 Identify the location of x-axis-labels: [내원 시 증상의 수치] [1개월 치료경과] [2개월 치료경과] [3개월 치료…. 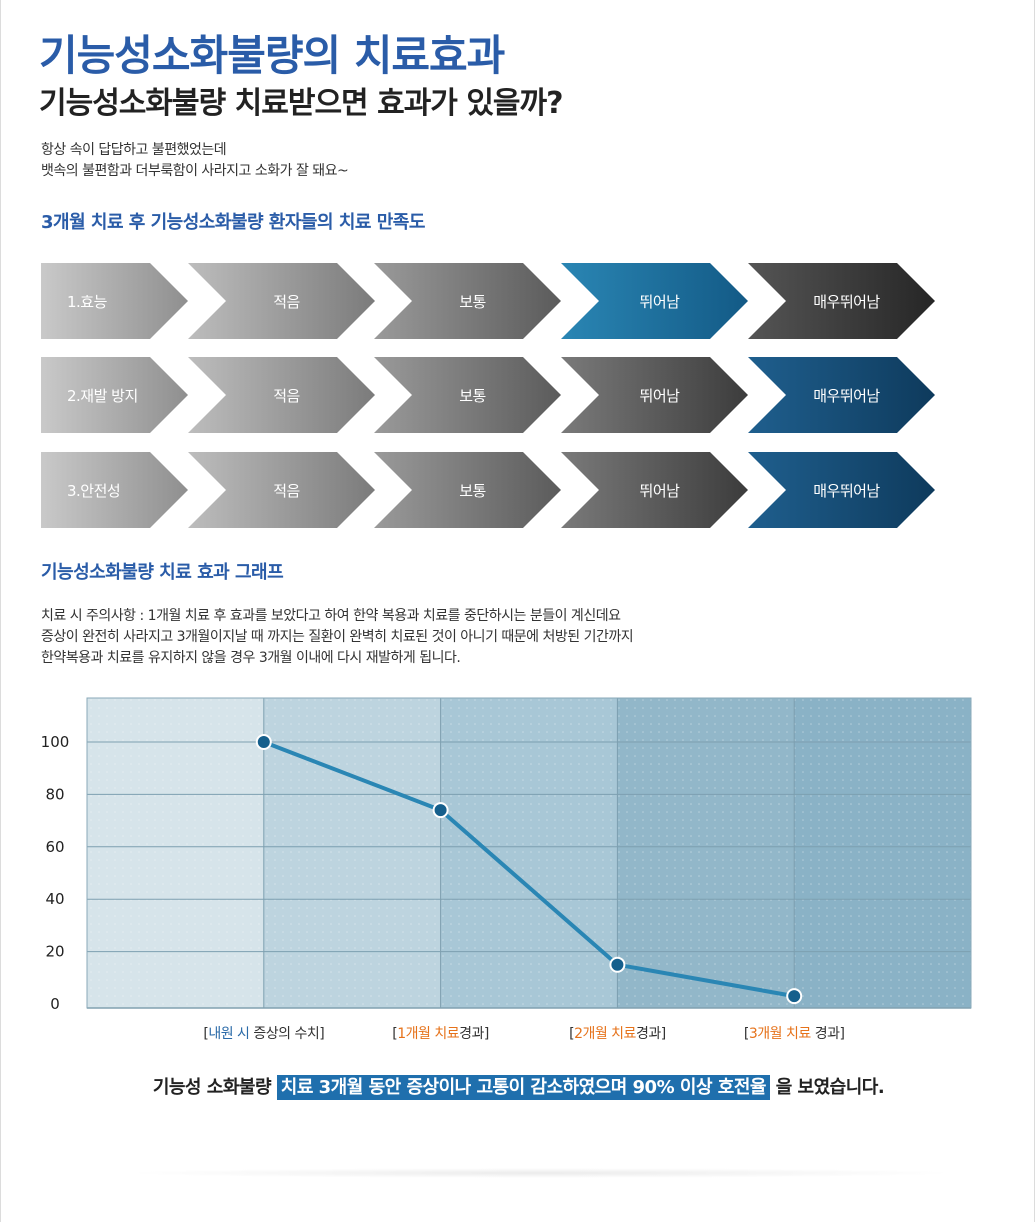
(518, 1034).